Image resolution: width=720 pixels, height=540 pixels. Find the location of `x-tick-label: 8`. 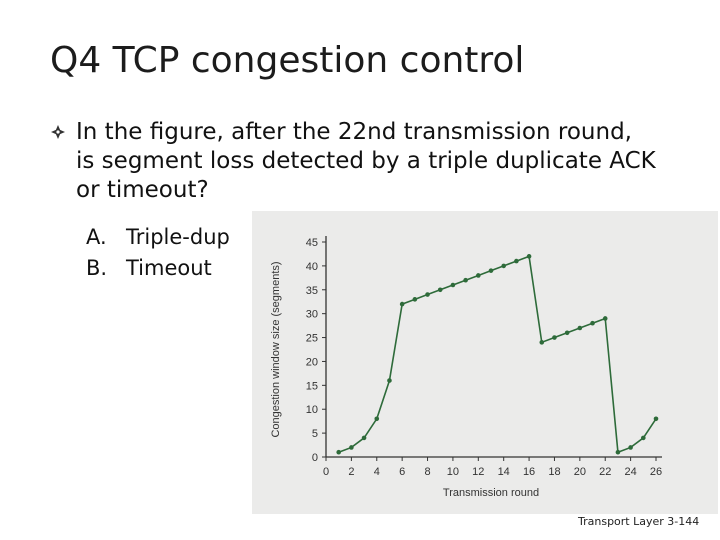

x-tick-label: 8 is located at coordinates (427, 472).